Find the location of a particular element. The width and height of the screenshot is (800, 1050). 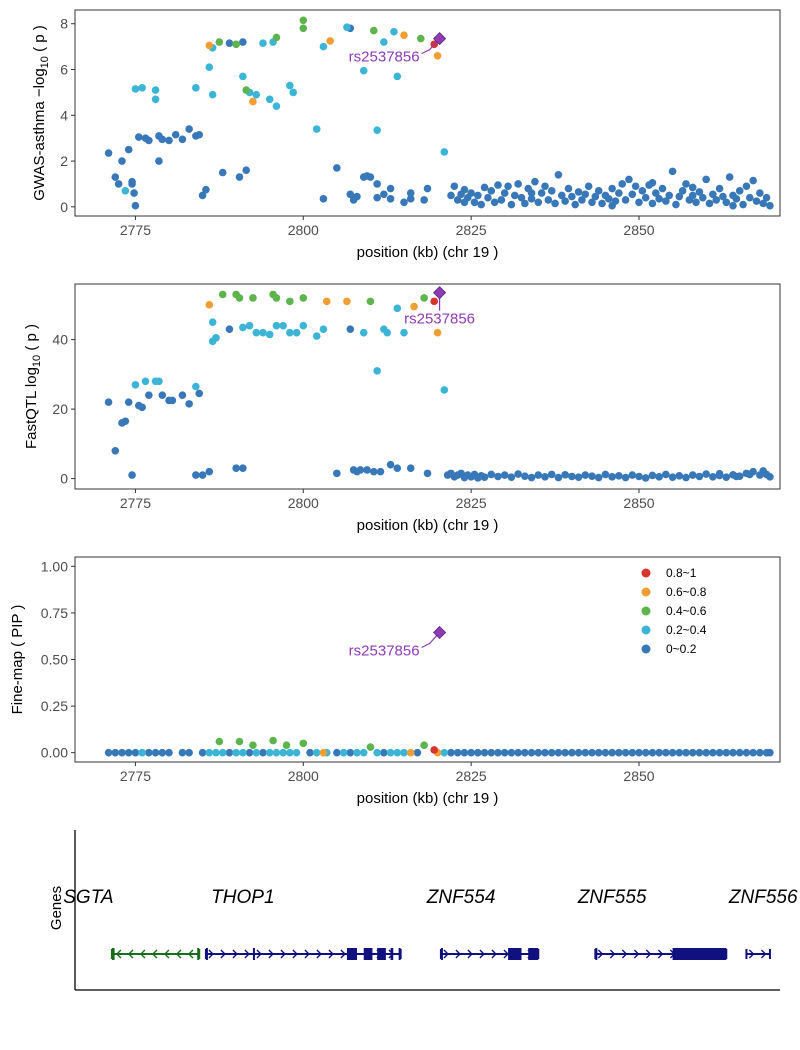

y-axis-title: GWAS-asthma −log10 ( p ) is located at coordinates (41, 113).